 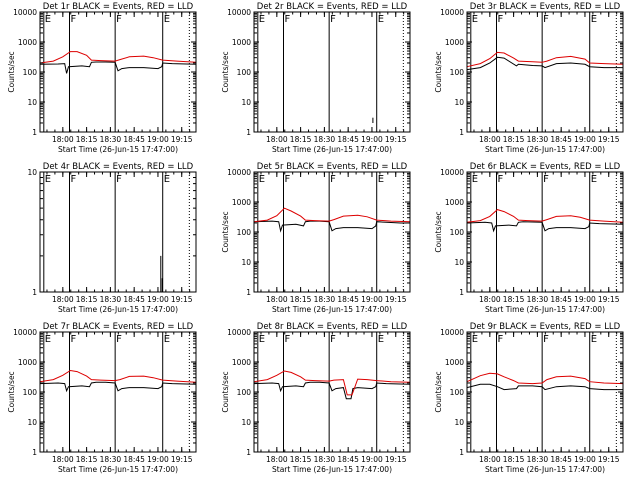 I want to click on panel-title: Det 1r BLACK = Events, RED = LLD, so click(x=118, y=7).